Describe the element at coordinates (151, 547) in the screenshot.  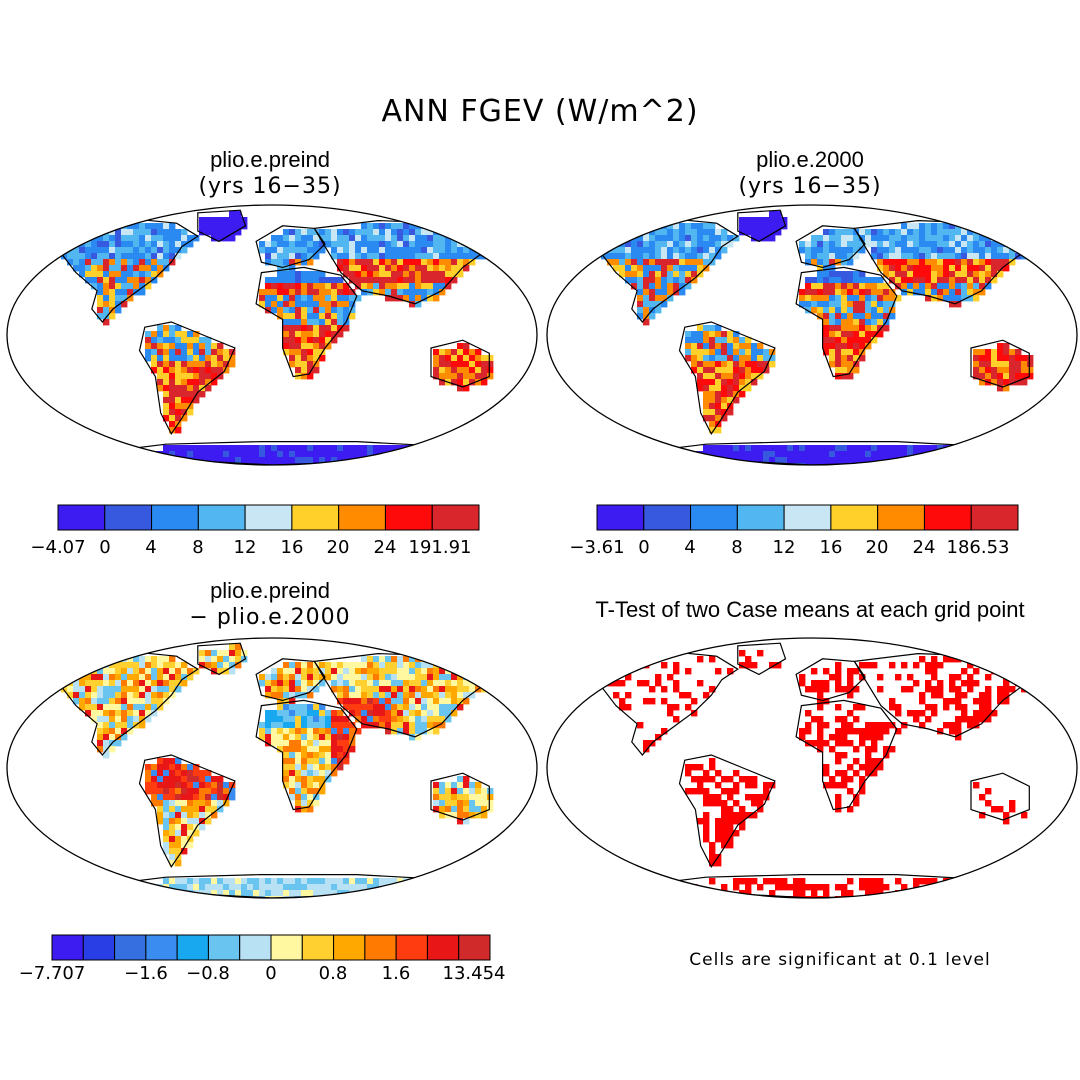
I see `colorbar-1-tick-label: 4` at that location.